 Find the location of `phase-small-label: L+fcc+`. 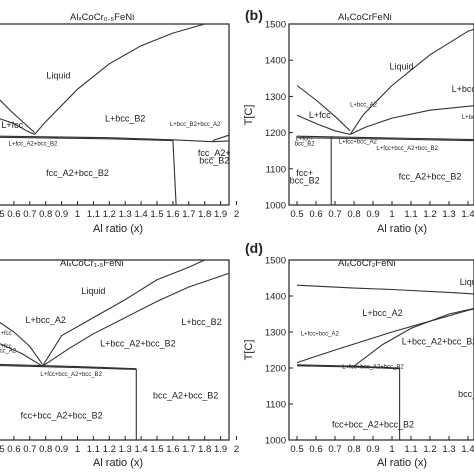

phase-small-label: L+fcc+ is located at coordinates (305, 140).